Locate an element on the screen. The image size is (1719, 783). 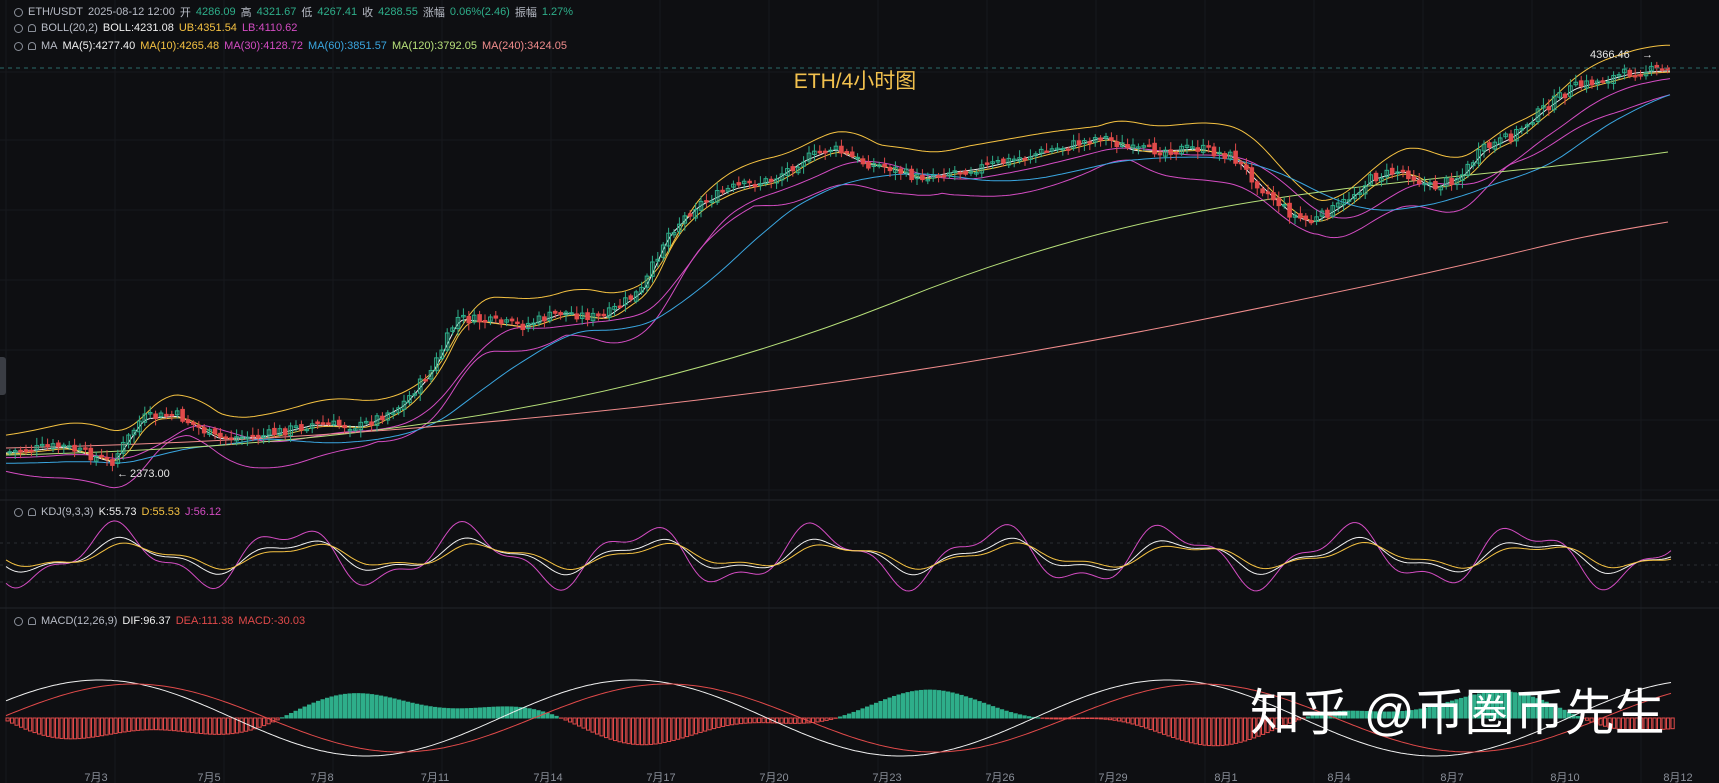
low-marker-arrow: ← is located at coordinates (122, 474).